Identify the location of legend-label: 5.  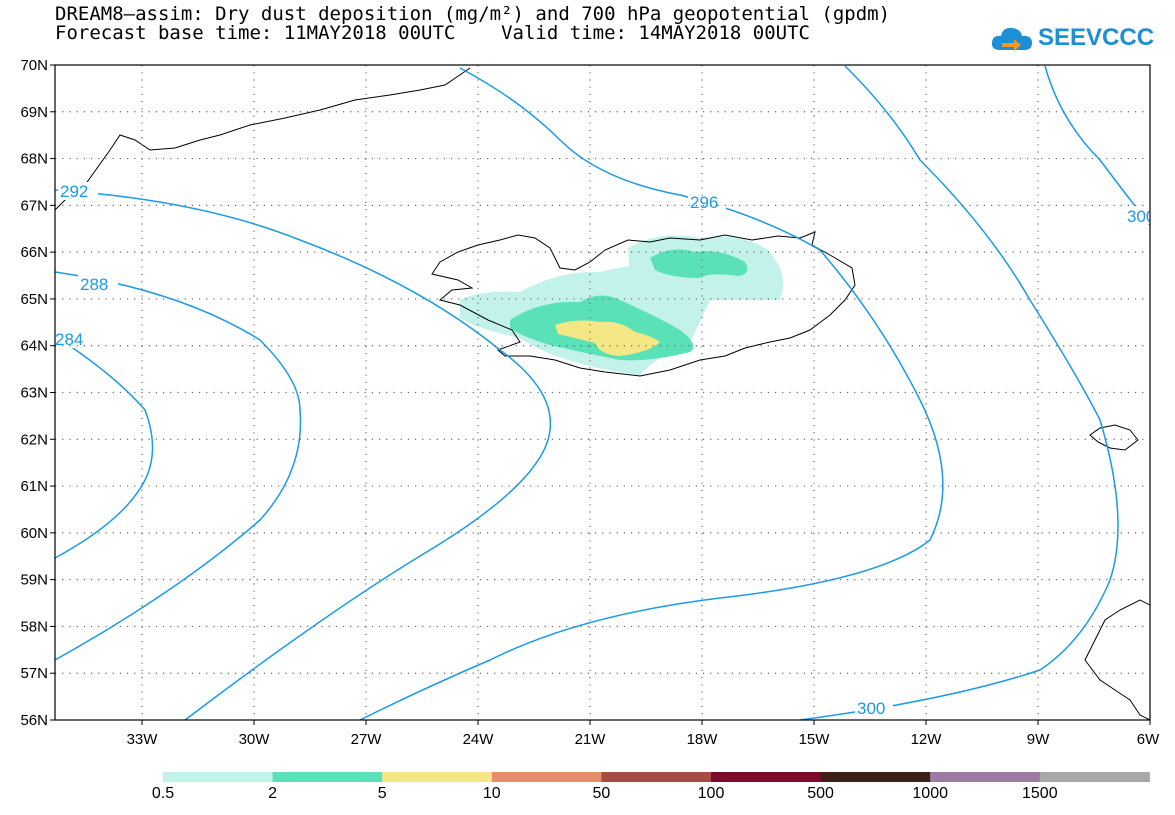
(382, 793).